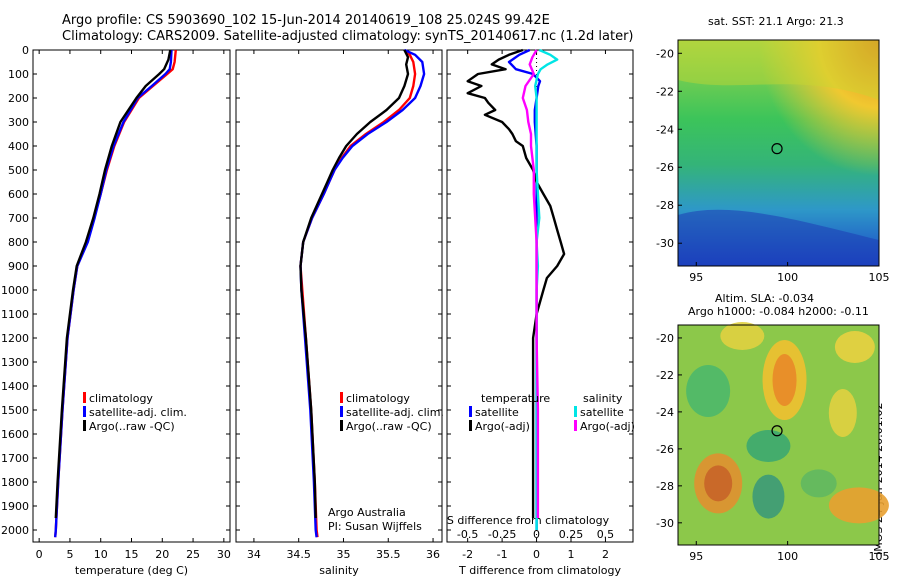 The height and width of the screenshot is (580, 900). Describe the element at coordinates (193, 554) in the screenshot. I see `x-tick-label-temperature: 25` at that location.